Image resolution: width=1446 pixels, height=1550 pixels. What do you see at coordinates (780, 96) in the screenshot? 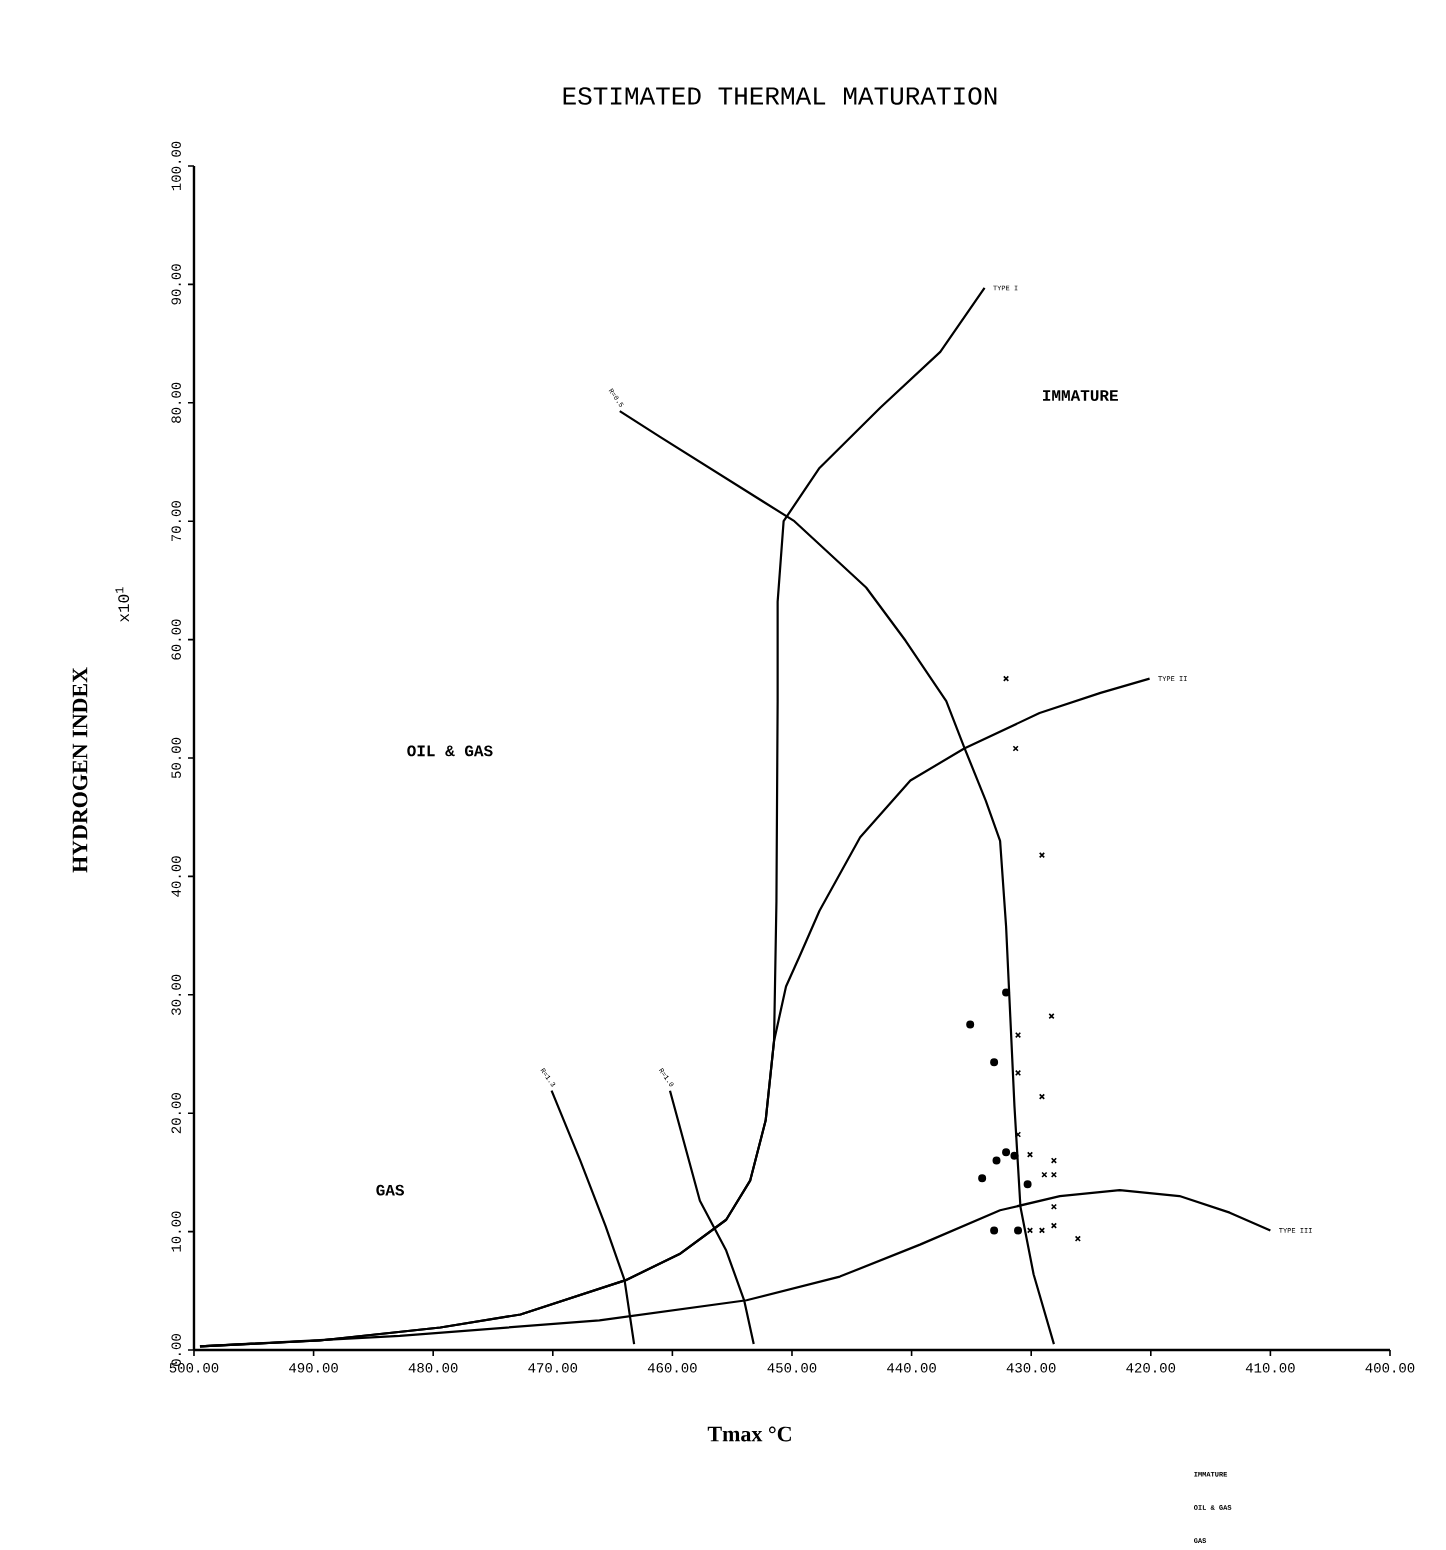
I see `chart-title: ESTIMATED THERMAL MATURATION` at bounding box center [780, 96].